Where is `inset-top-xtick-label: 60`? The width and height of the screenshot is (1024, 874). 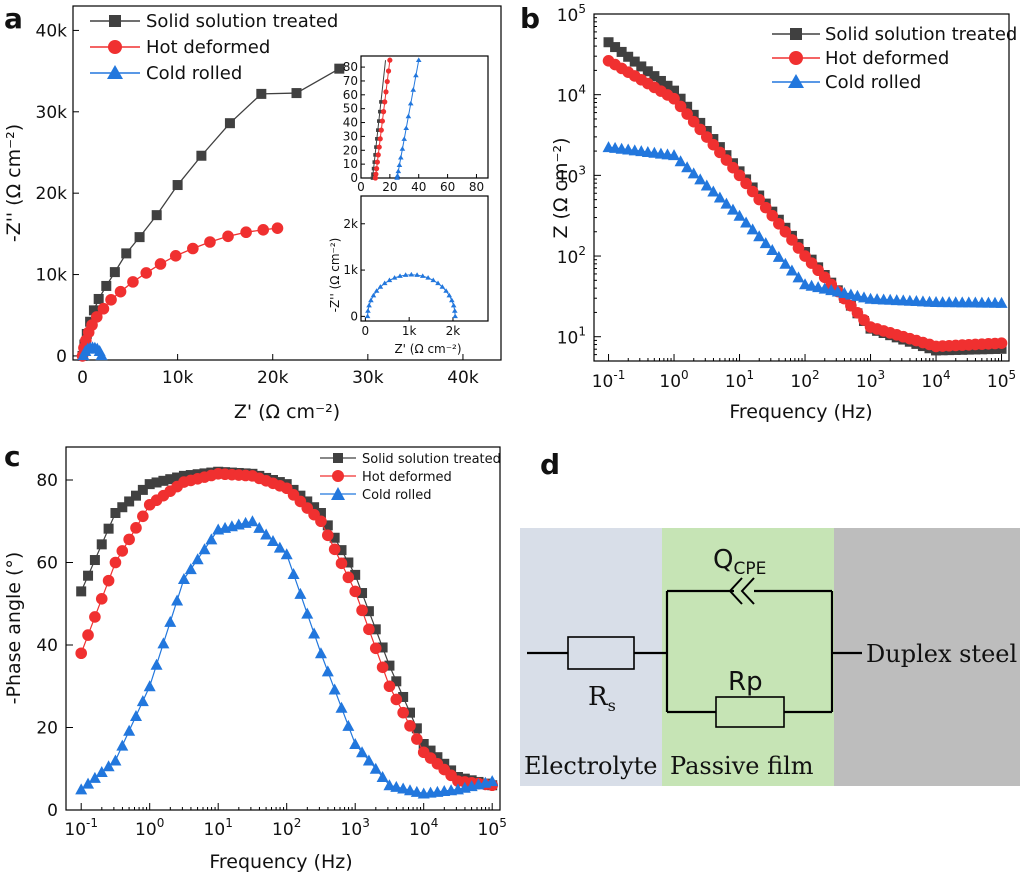
inset-top-xtick-label: 60 is located at coordinates (447, 187).